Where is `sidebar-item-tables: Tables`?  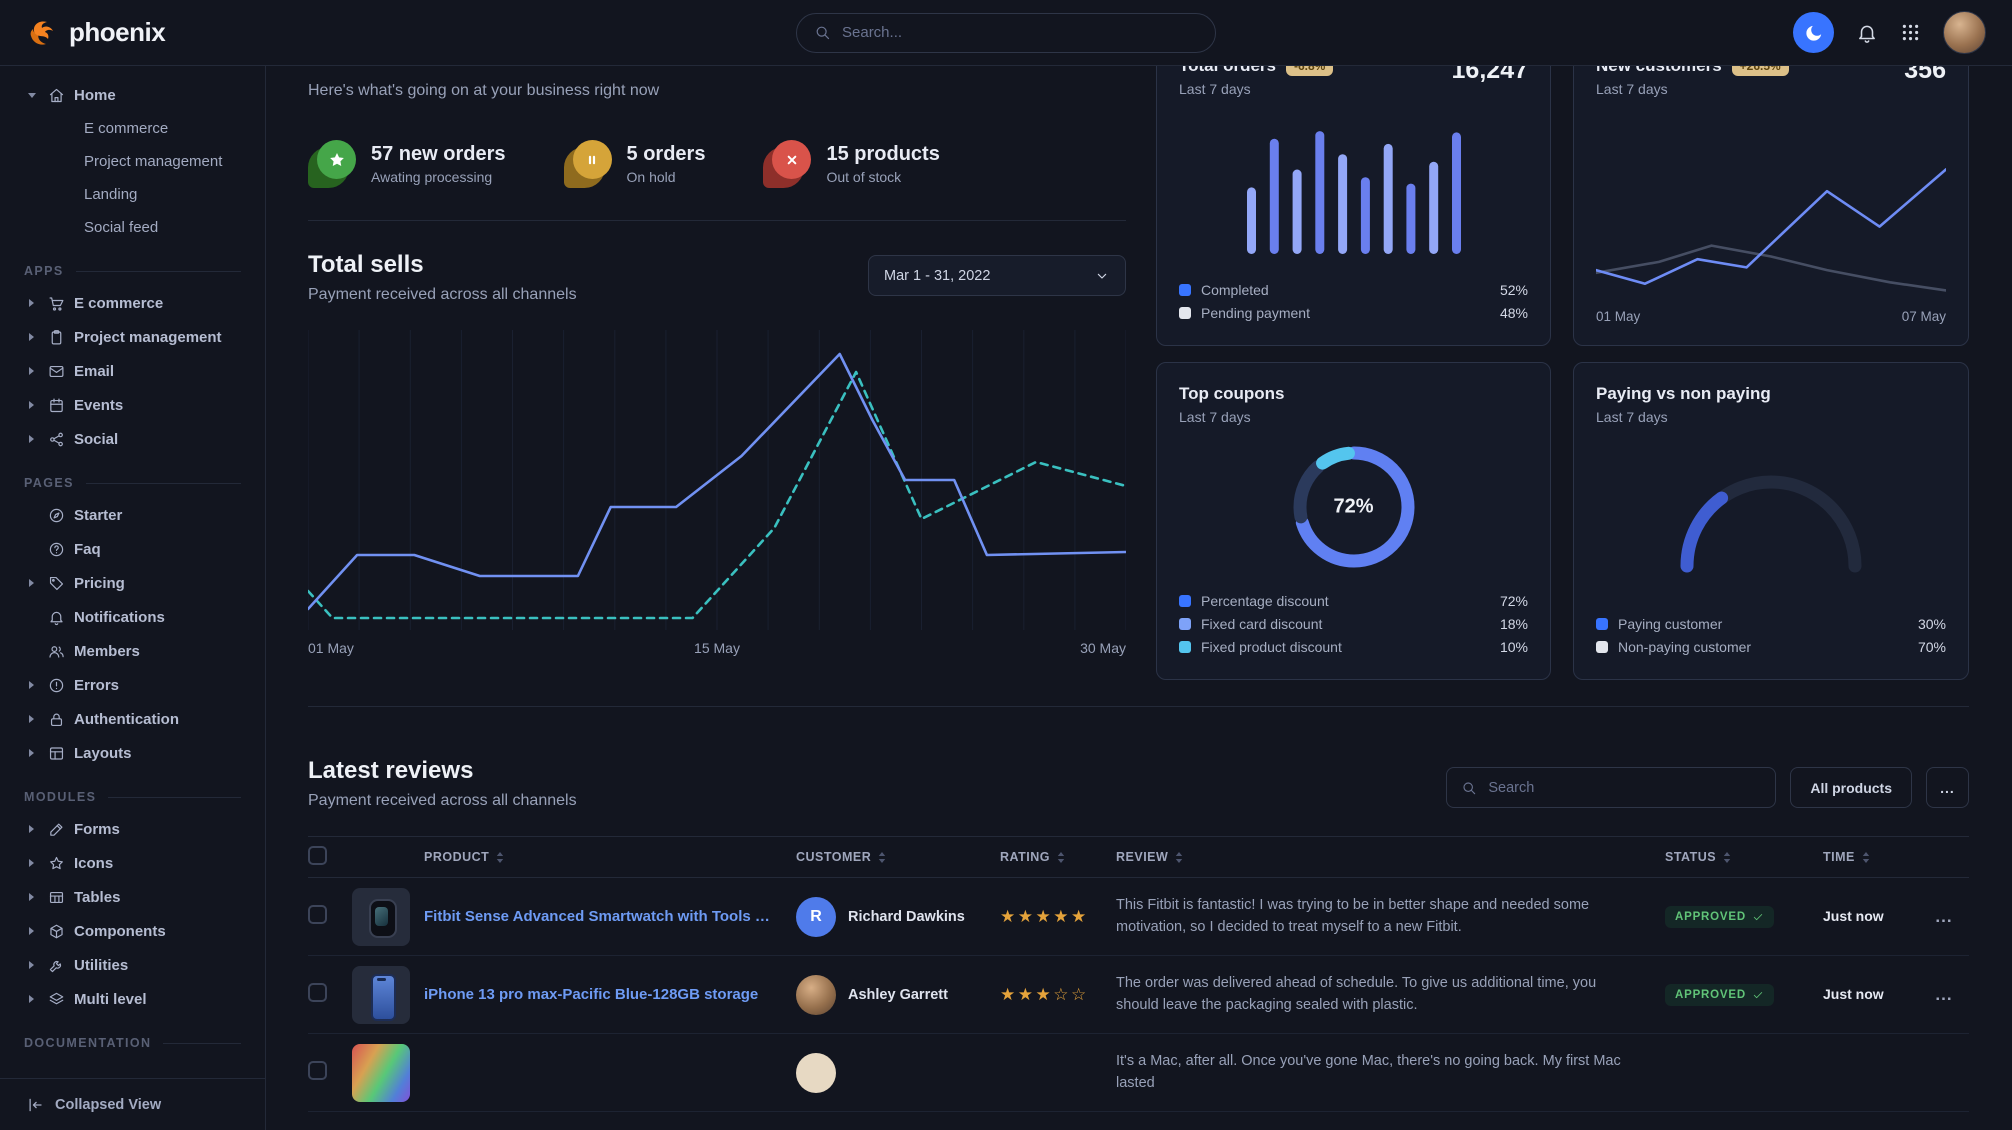
sidebar-item-tables: Tables is located at coordinates (132, 897).